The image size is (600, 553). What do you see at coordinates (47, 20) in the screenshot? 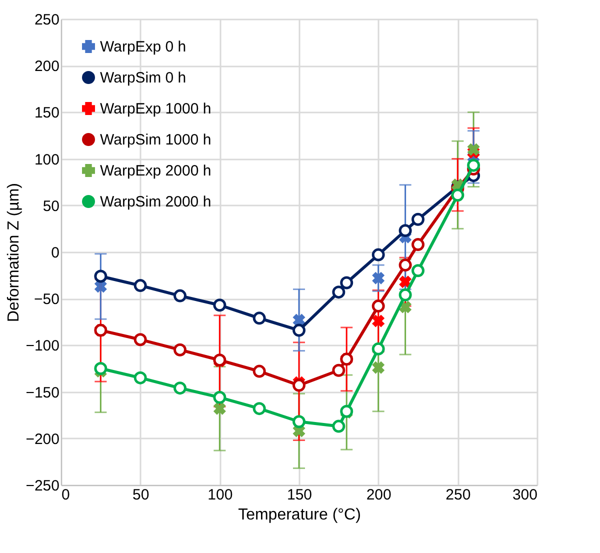
I see `y-tick-label: 250` at bounding box center [47, 20].